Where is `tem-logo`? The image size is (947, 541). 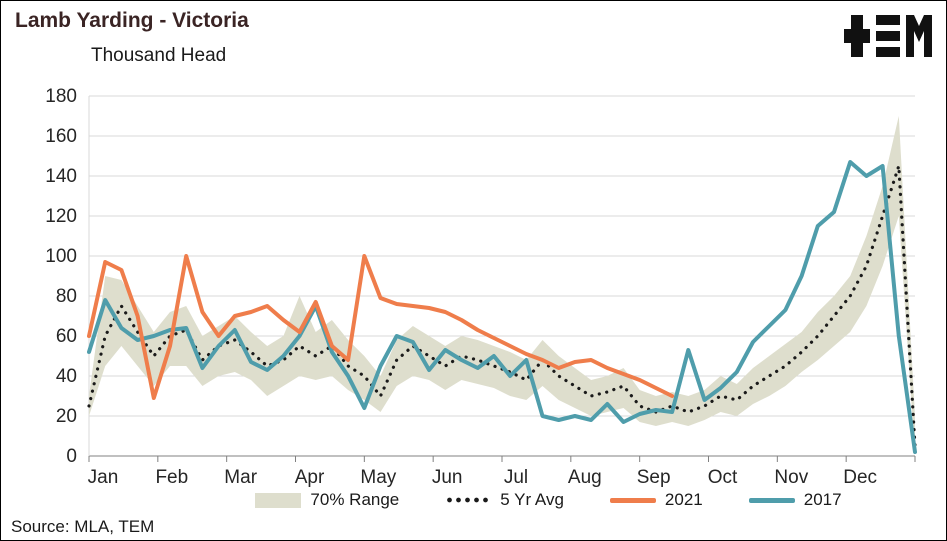 tem-logo is located at coordinates (888, 36).